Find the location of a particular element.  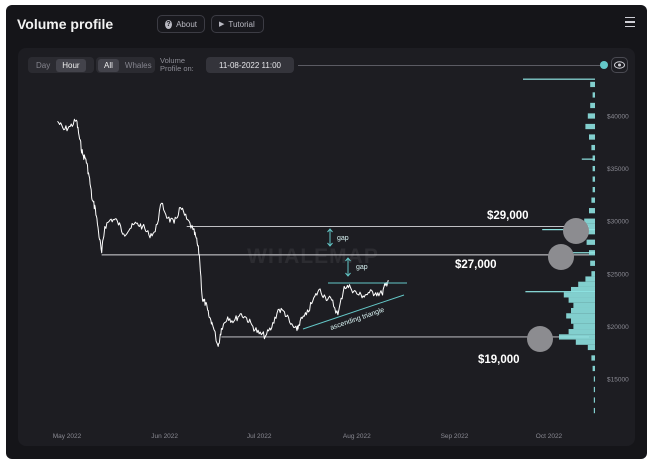

about-label: About is located at coordinates (186, 24).